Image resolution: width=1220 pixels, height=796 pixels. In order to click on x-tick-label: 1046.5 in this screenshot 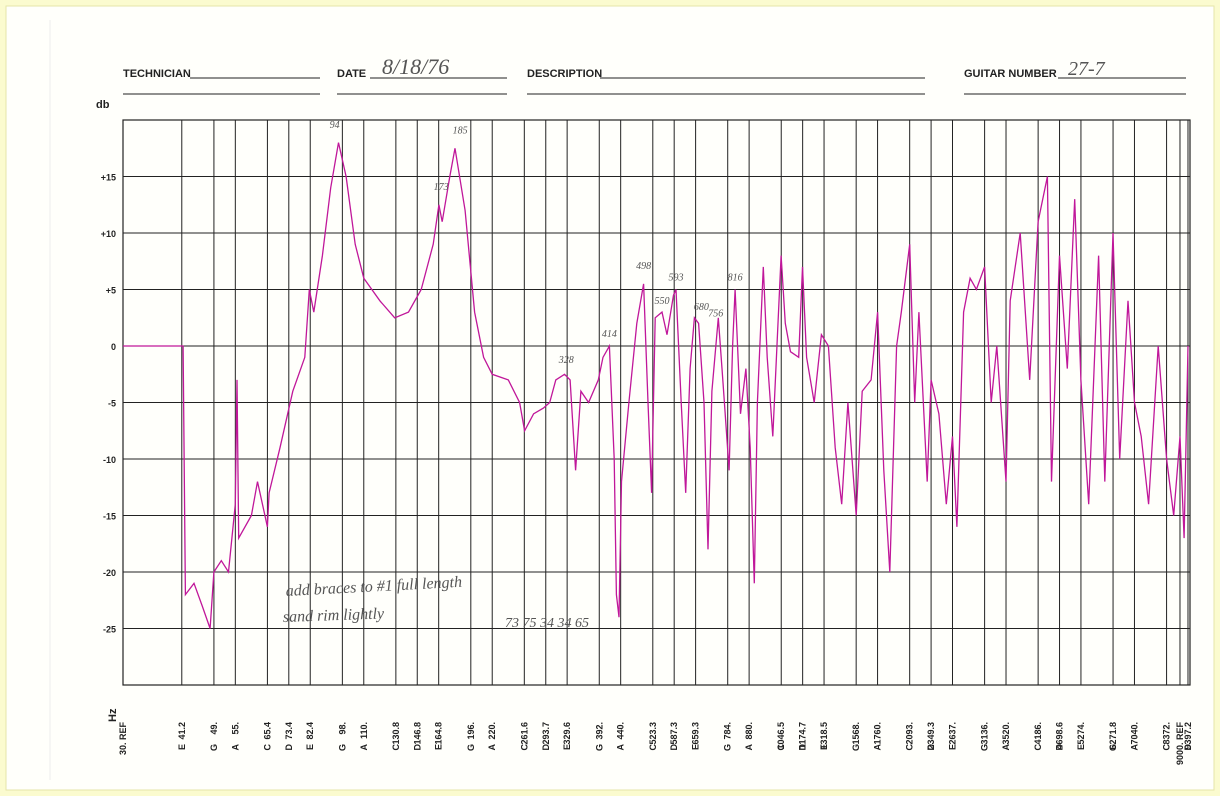, I will do `click(781, 736)`.